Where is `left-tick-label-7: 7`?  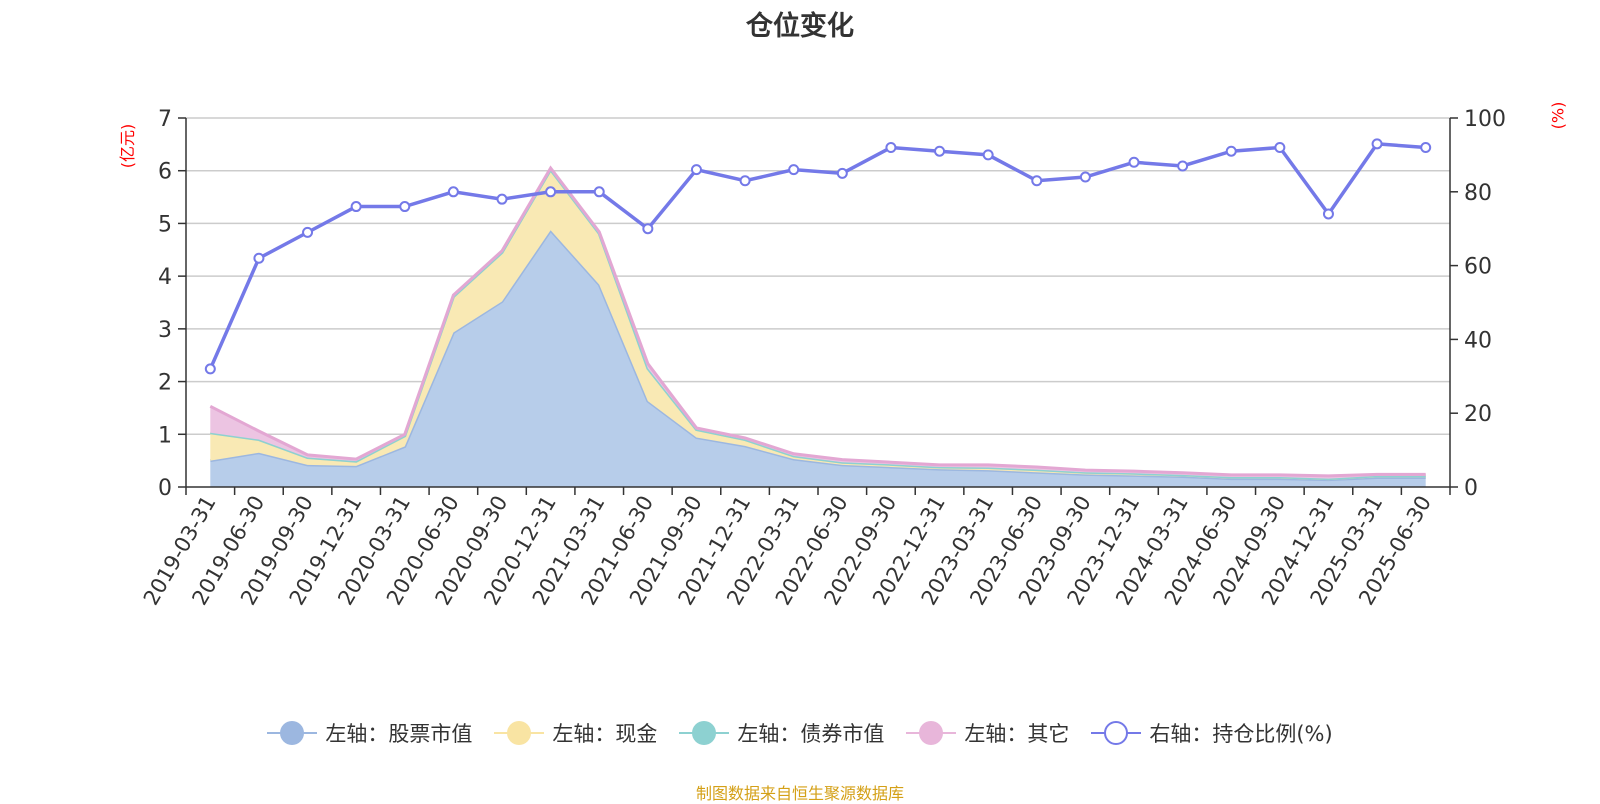 left-tick-label-7: 7 is located at coordinates (165, 119).